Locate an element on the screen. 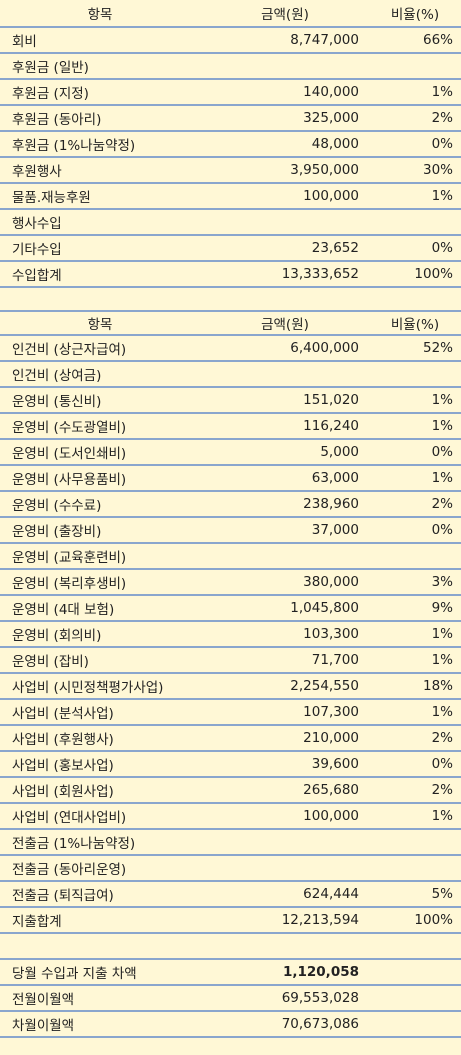 This screenshot has width=461, height=1055. income-amount: 23,652 is located at coordinates (335, 248).